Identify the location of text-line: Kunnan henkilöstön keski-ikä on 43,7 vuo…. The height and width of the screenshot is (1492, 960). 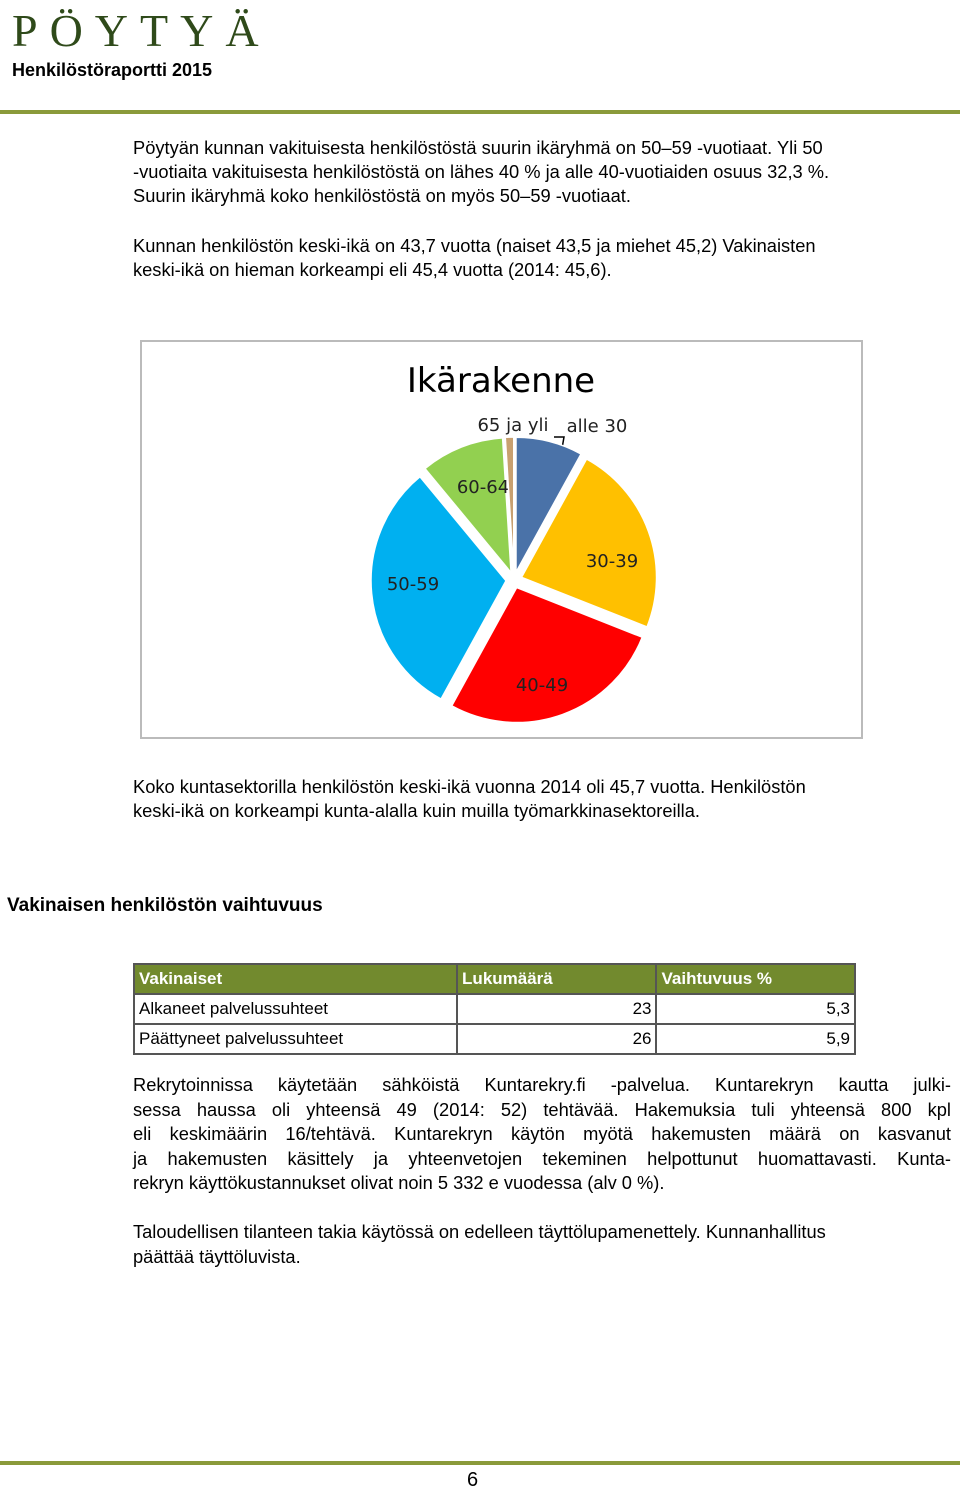
(474, 245).